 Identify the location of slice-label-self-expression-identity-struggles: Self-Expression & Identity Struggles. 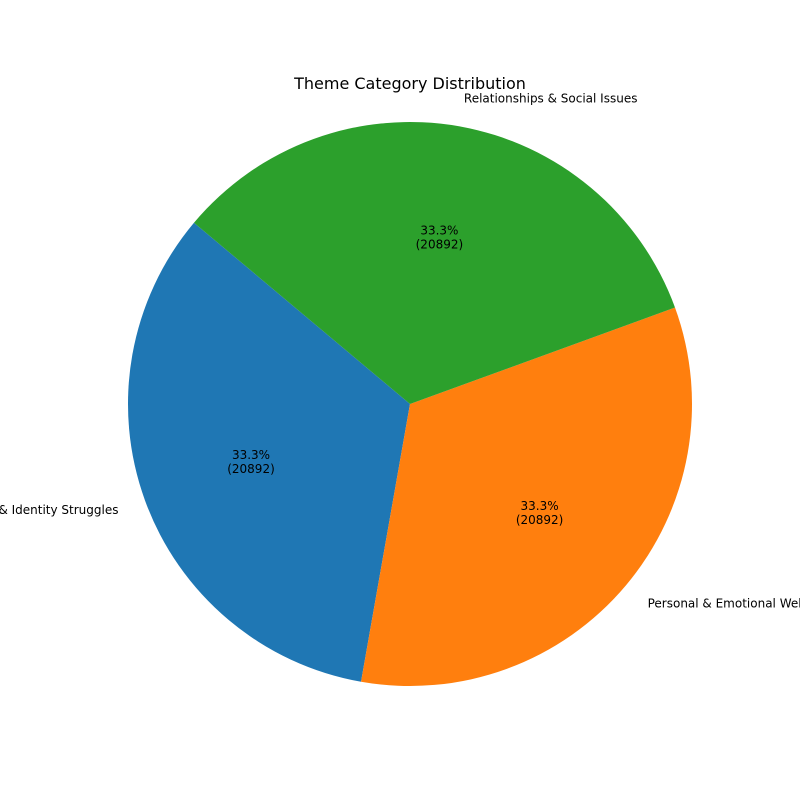
(59, 510).